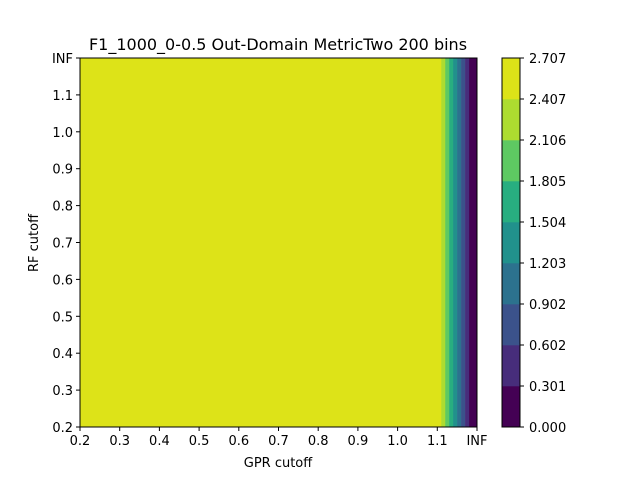  Describe the element at coordinates (62, 244) in the screenshot. I see `y-tick-label: 0.7` at that location.